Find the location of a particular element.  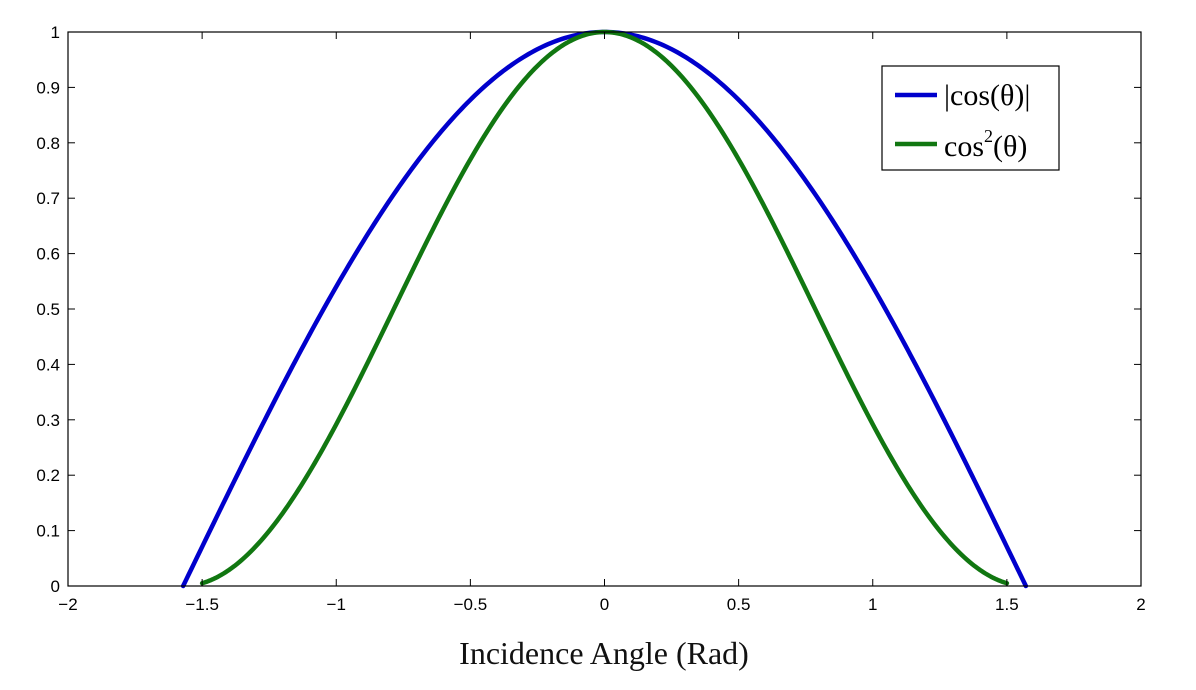

x-tick-label: −2 is located at coordinates (67, 604).